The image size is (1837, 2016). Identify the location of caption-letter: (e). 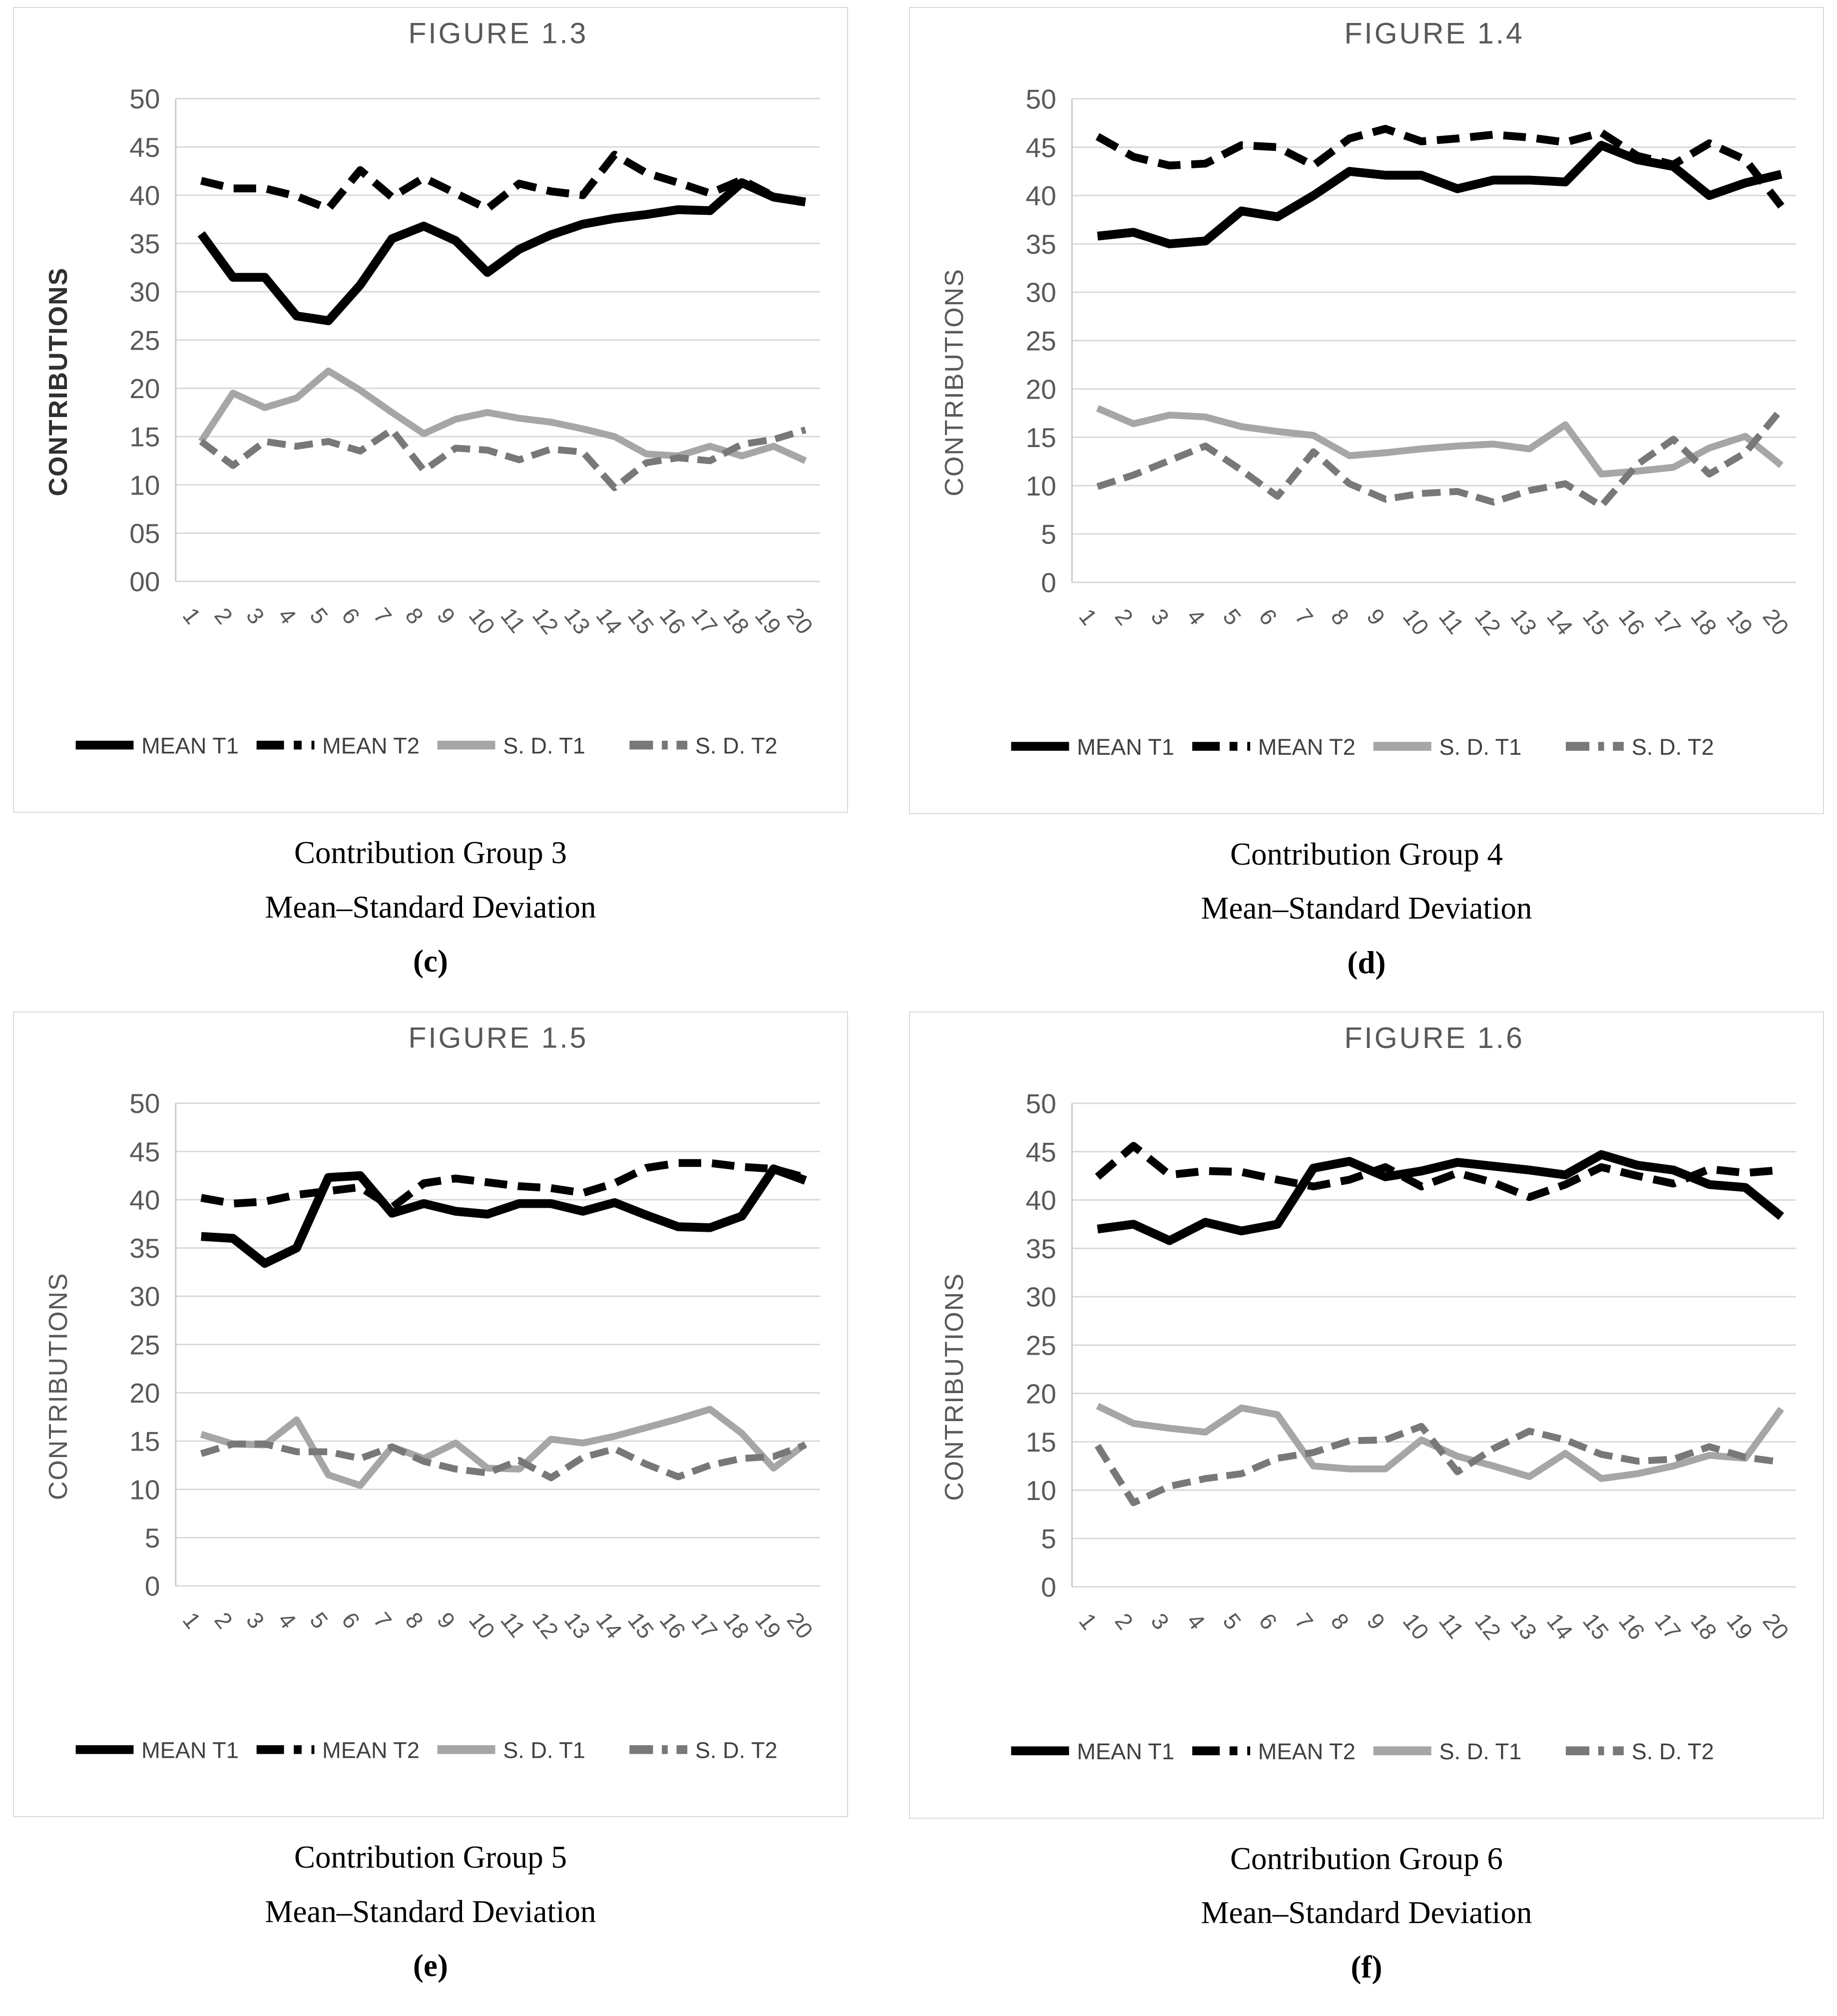
(430, 1966).